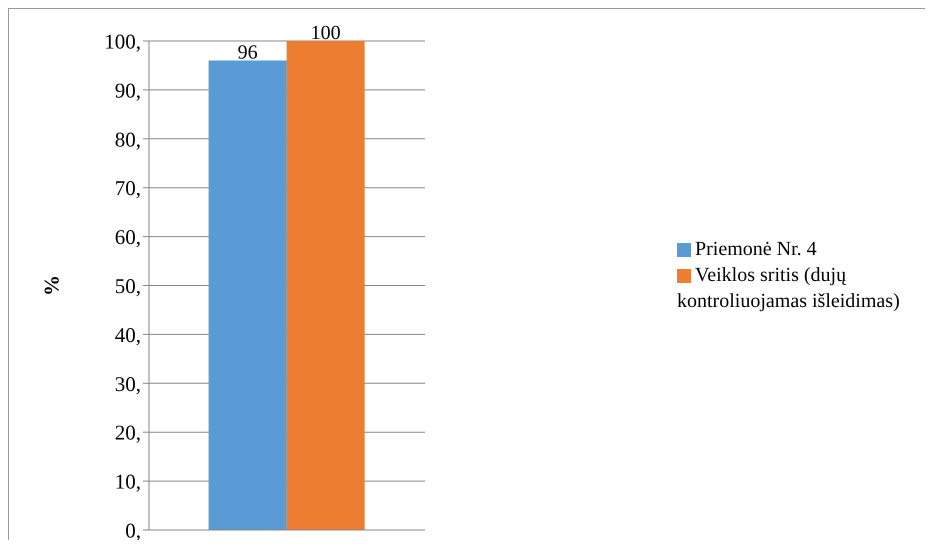  I want to click on data-label: 96, so click(248, 53).